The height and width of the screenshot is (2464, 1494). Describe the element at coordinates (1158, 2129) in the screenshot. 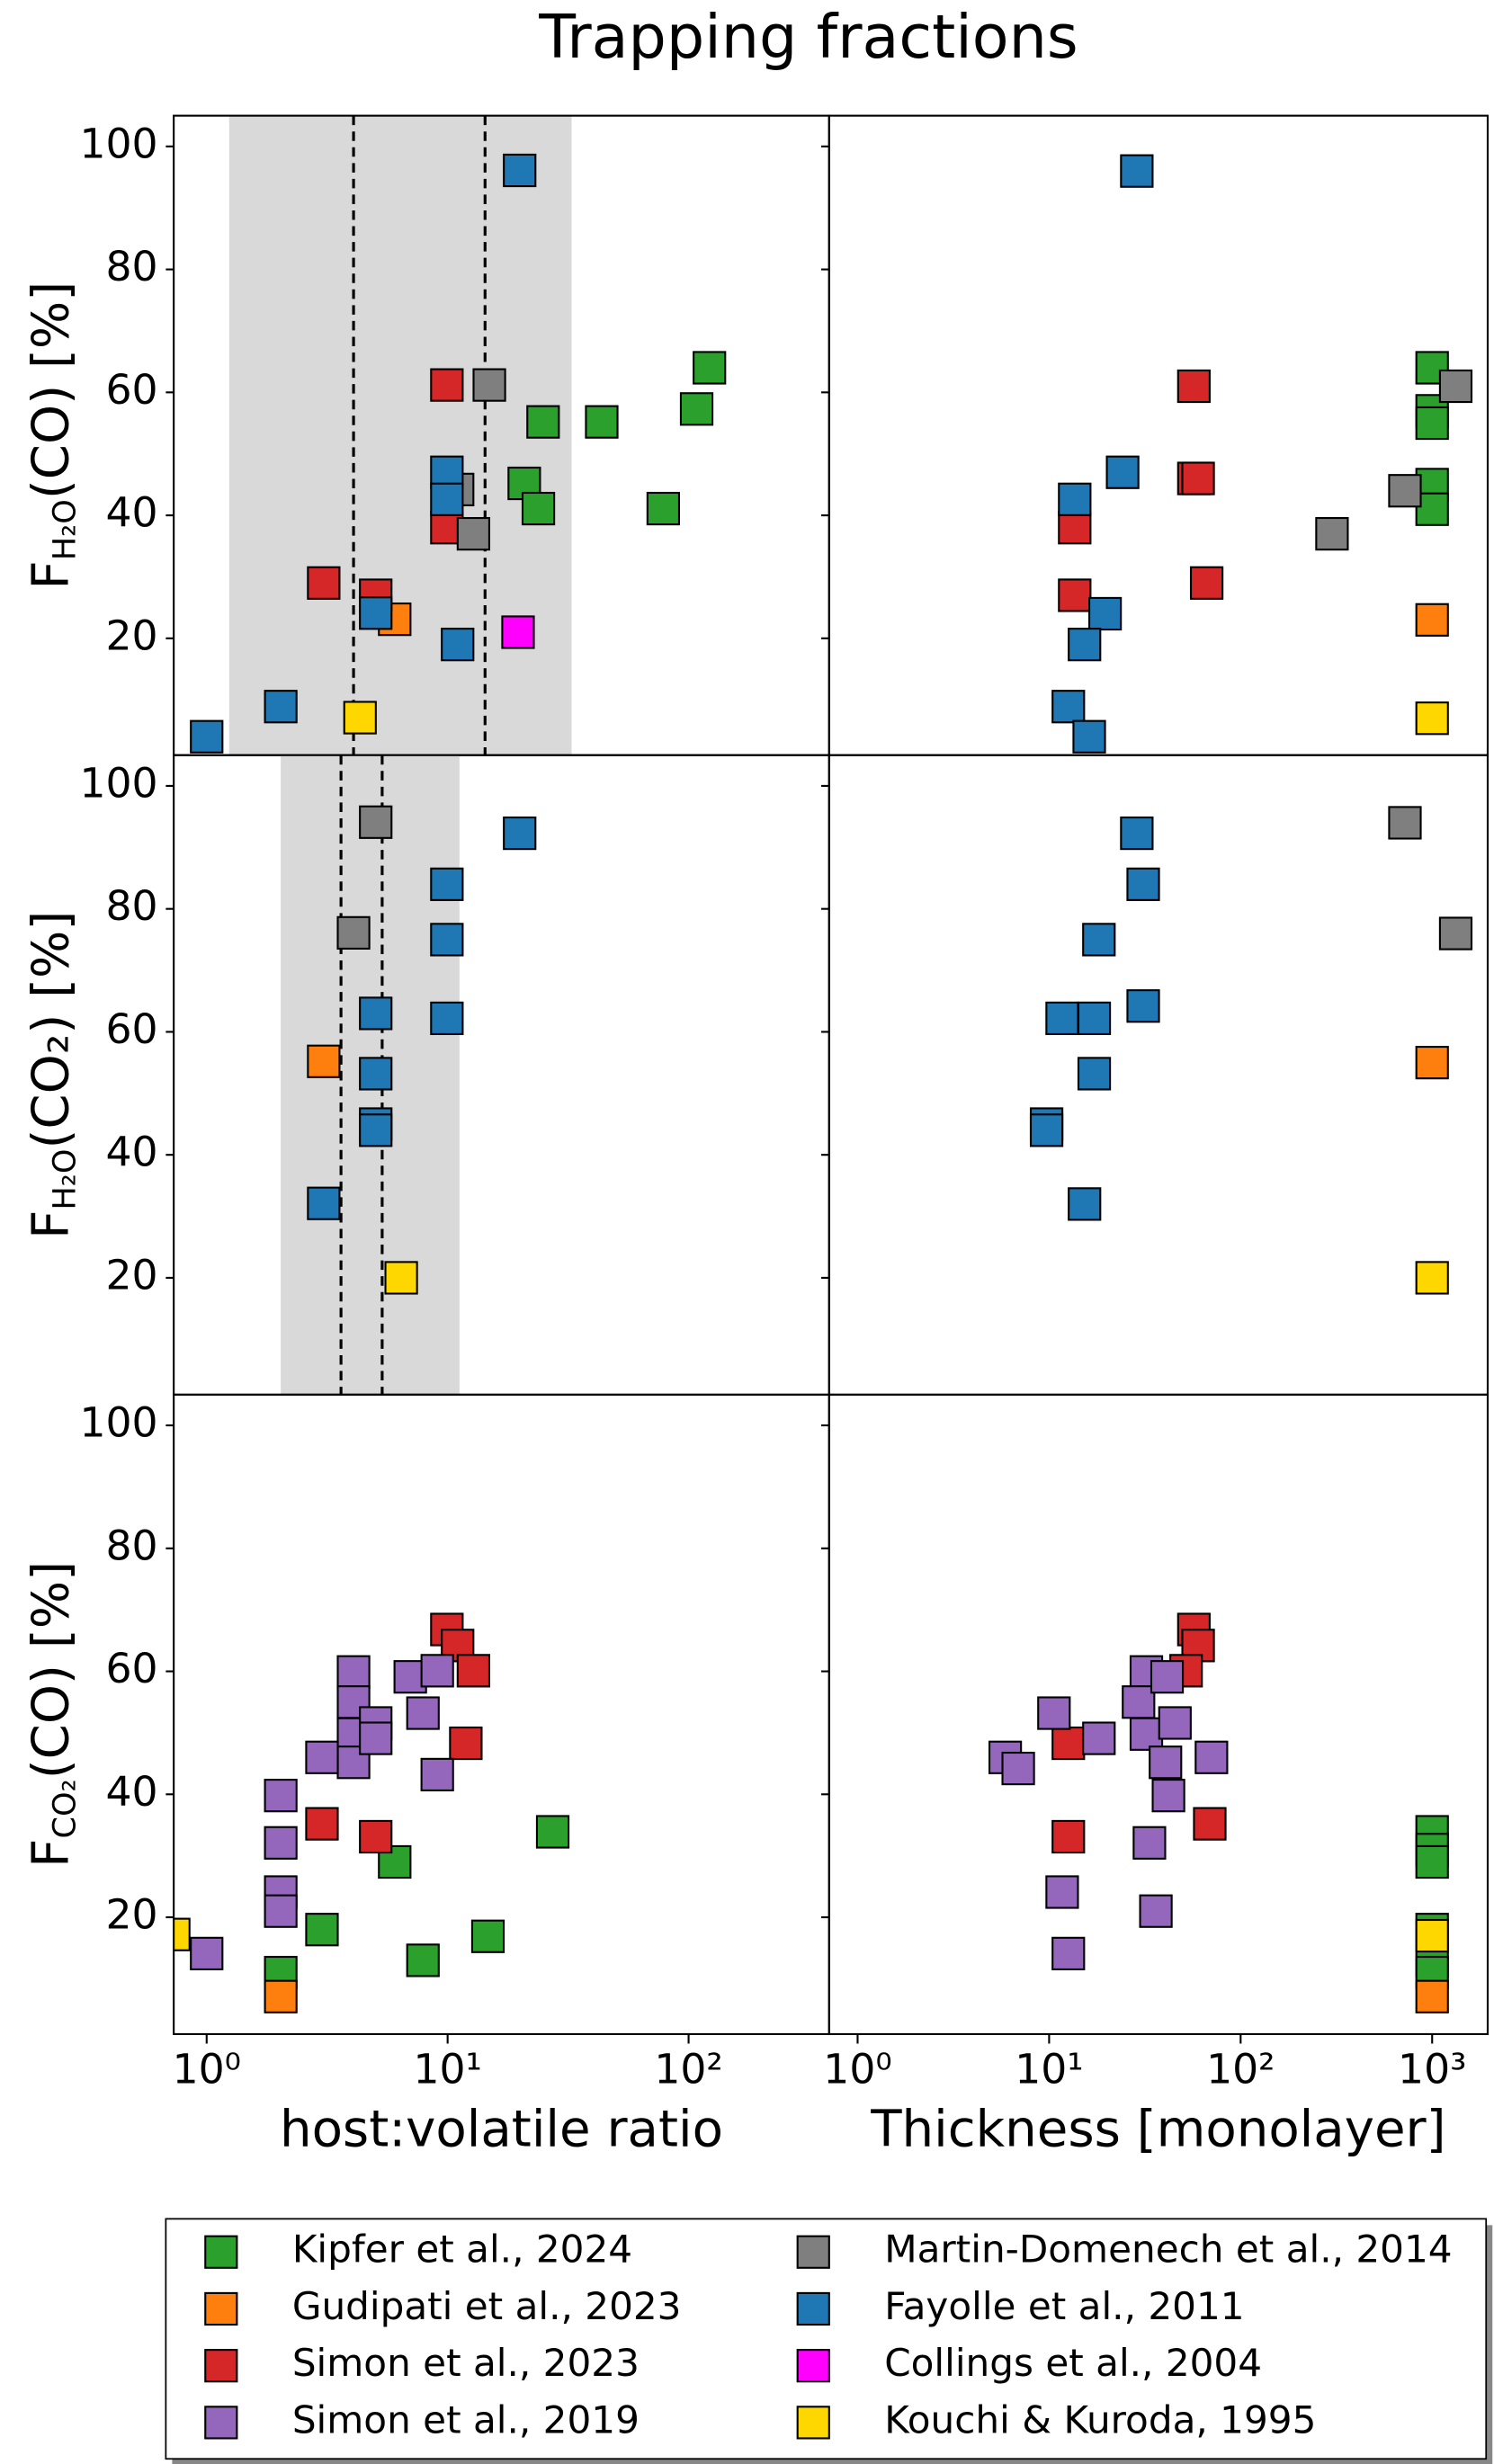

I see `x-axis-label: Thickness [monolayer]` at that location.